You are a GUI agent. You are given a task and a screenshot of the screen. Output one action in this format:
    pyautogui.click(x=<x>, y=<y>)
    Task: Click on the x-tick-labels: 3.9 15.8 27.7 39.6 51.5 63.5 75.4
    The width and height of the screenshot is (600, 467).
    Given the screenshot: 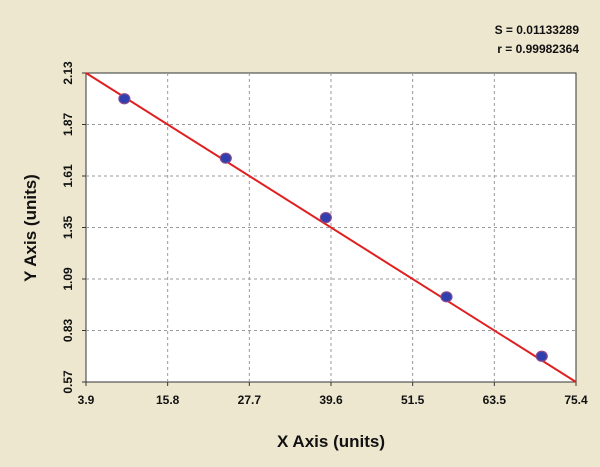 What is the action you would take?
    pyautogui.click(x=333, y=400)
    